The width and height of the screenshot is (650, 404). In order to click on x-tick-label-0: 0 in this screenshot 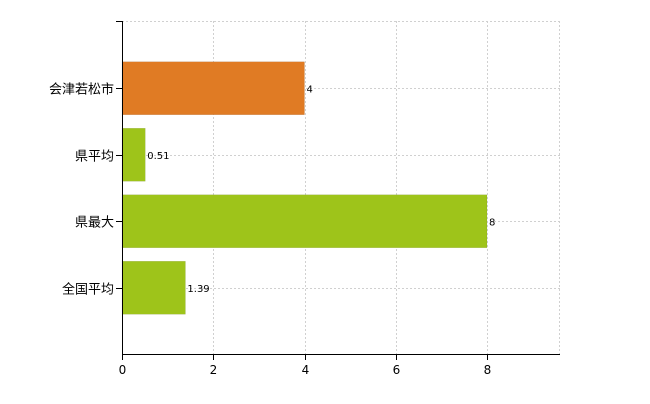, I will do `click(123, 370)`.